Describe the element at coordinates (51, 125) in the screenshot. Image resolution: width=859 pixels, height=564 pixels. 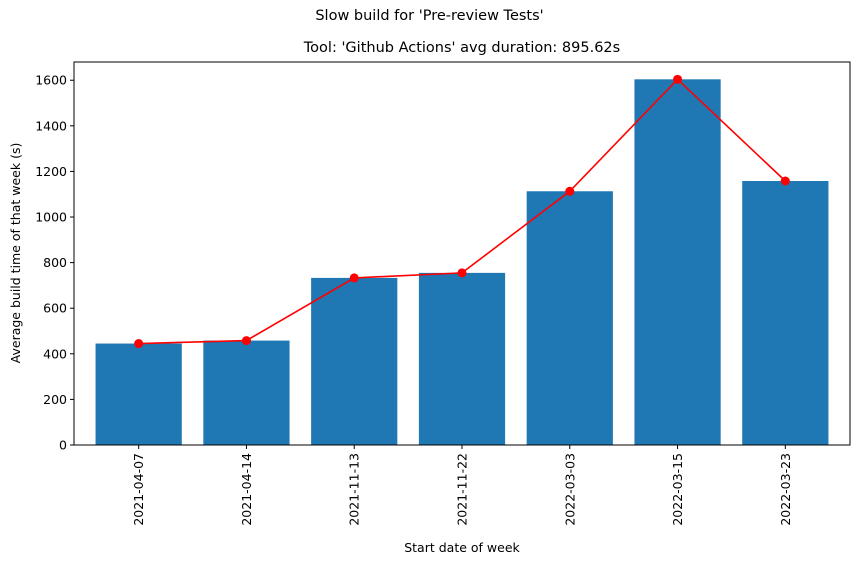
I see `y-tick-label-1400: 1400` at that location.